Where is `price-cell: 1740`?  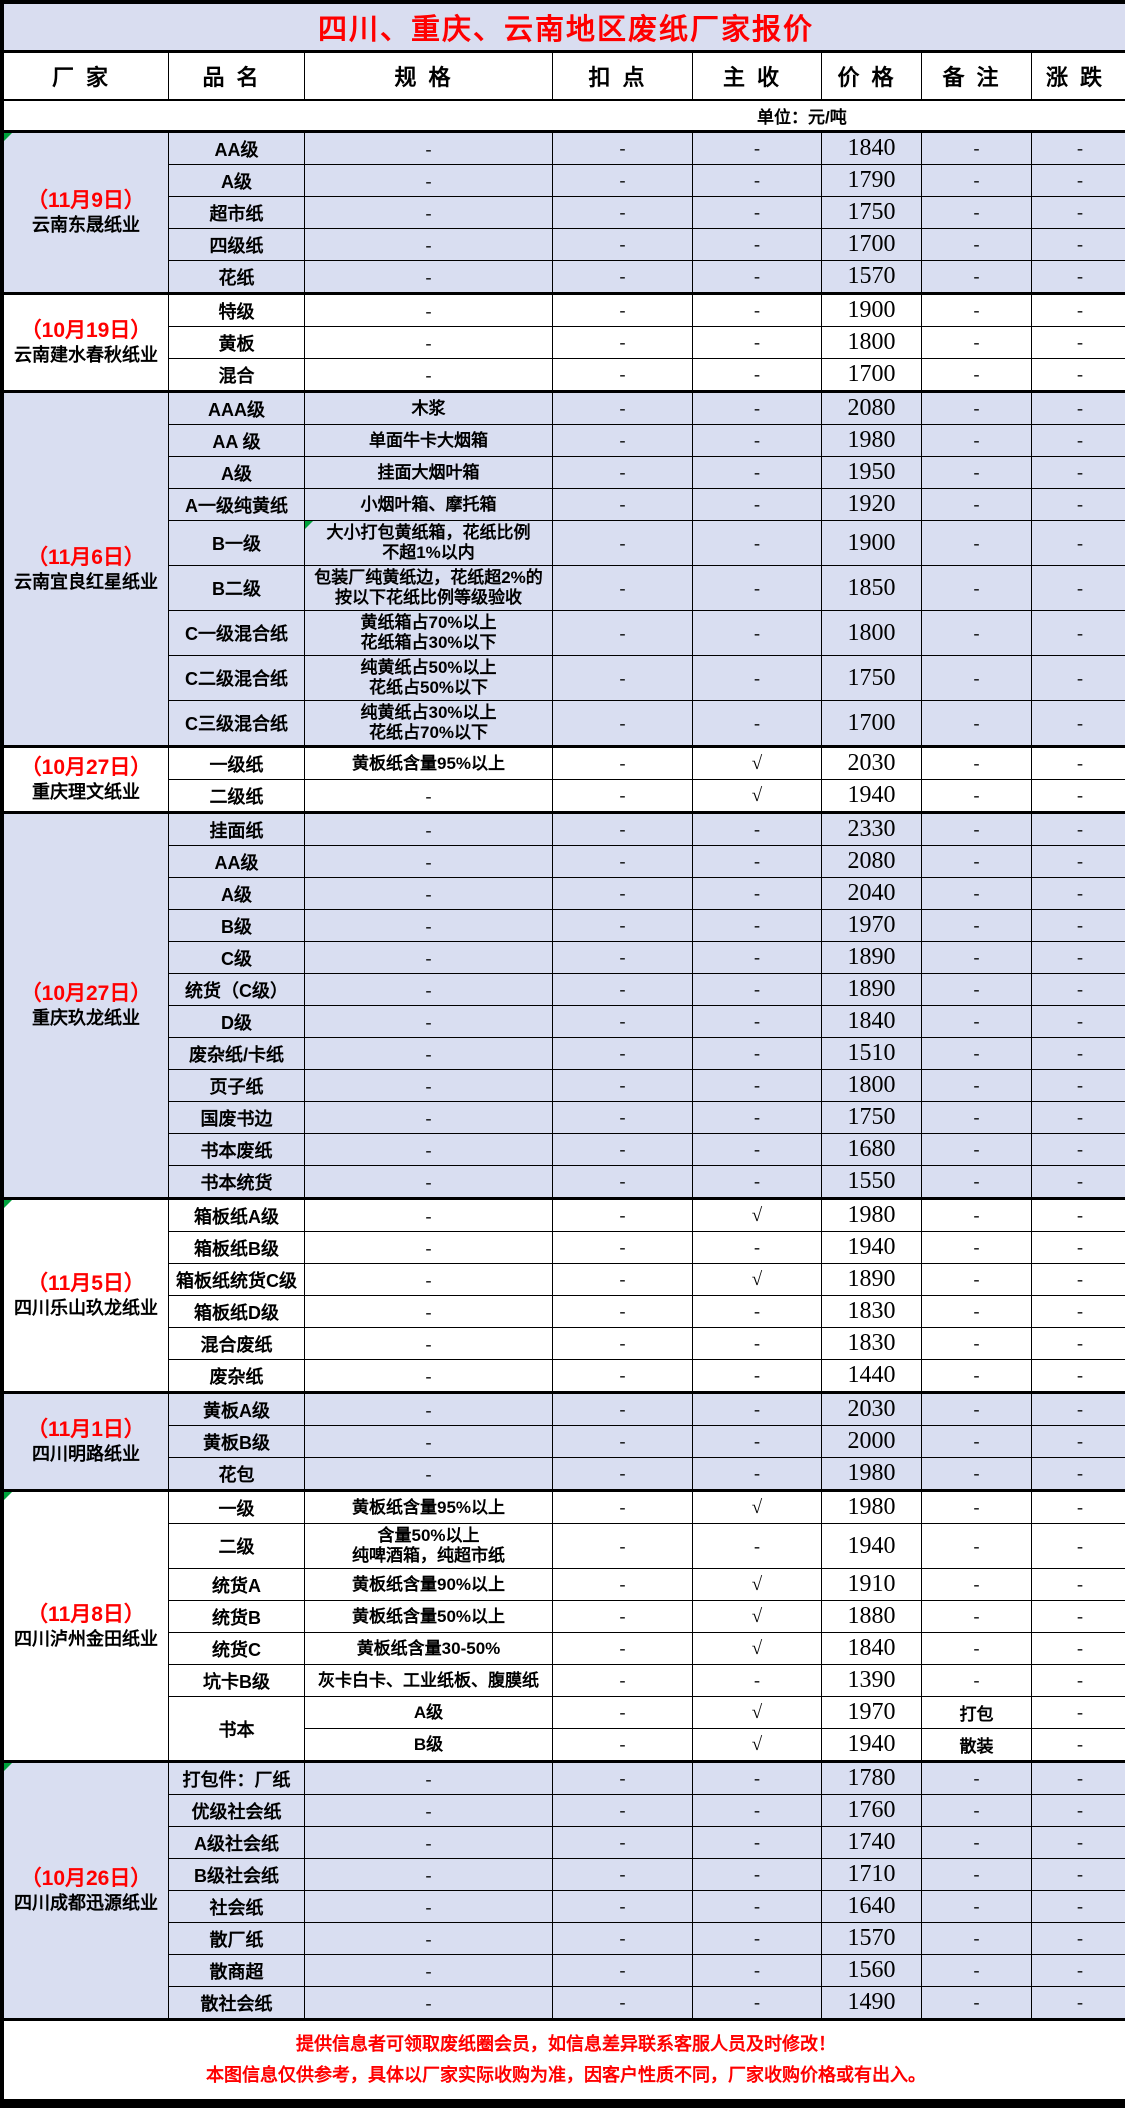
price-cell: 1740 is located at coordinates (872, 1843).